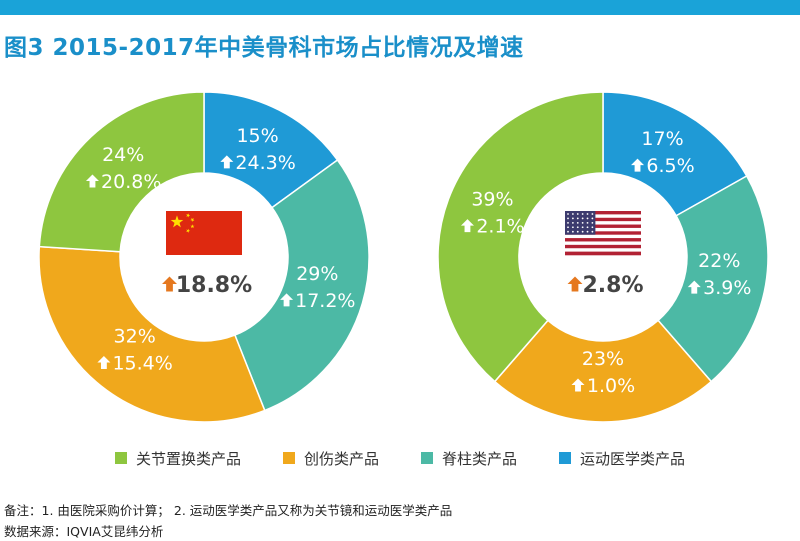 The image size is (800, 541). Describe the element at coordinates (500, 227) in the screenshot. I see `slice-growth-label: 2.1%` at that location.